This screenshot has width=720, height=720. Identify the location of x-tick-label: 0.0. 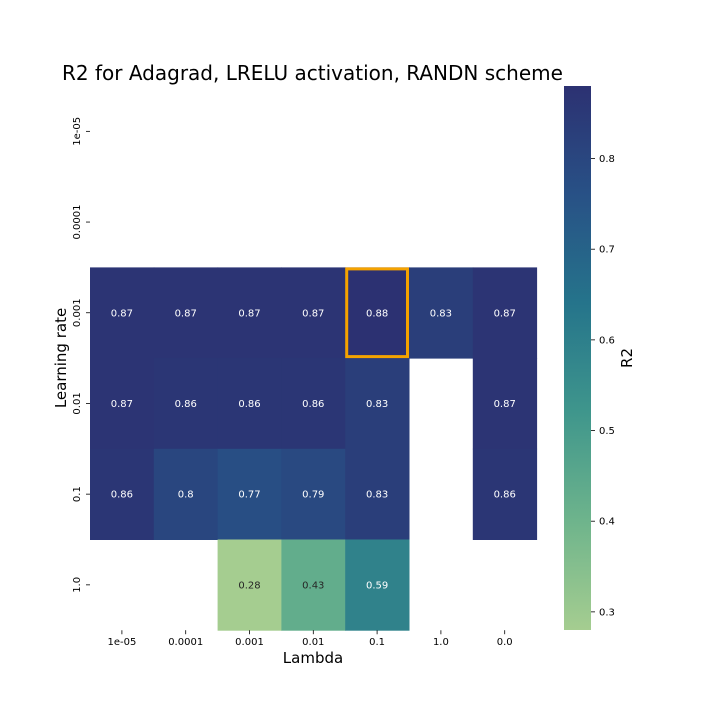
(505, 642).